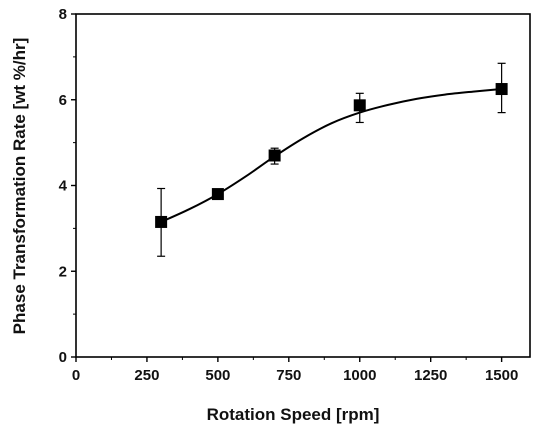 The height and width of the screenshot is (435, 550). What do you see at coordinates (146, 375) in the screenshot?
I see `x-tick-label-1: 250` at bounding box center [146, 375].